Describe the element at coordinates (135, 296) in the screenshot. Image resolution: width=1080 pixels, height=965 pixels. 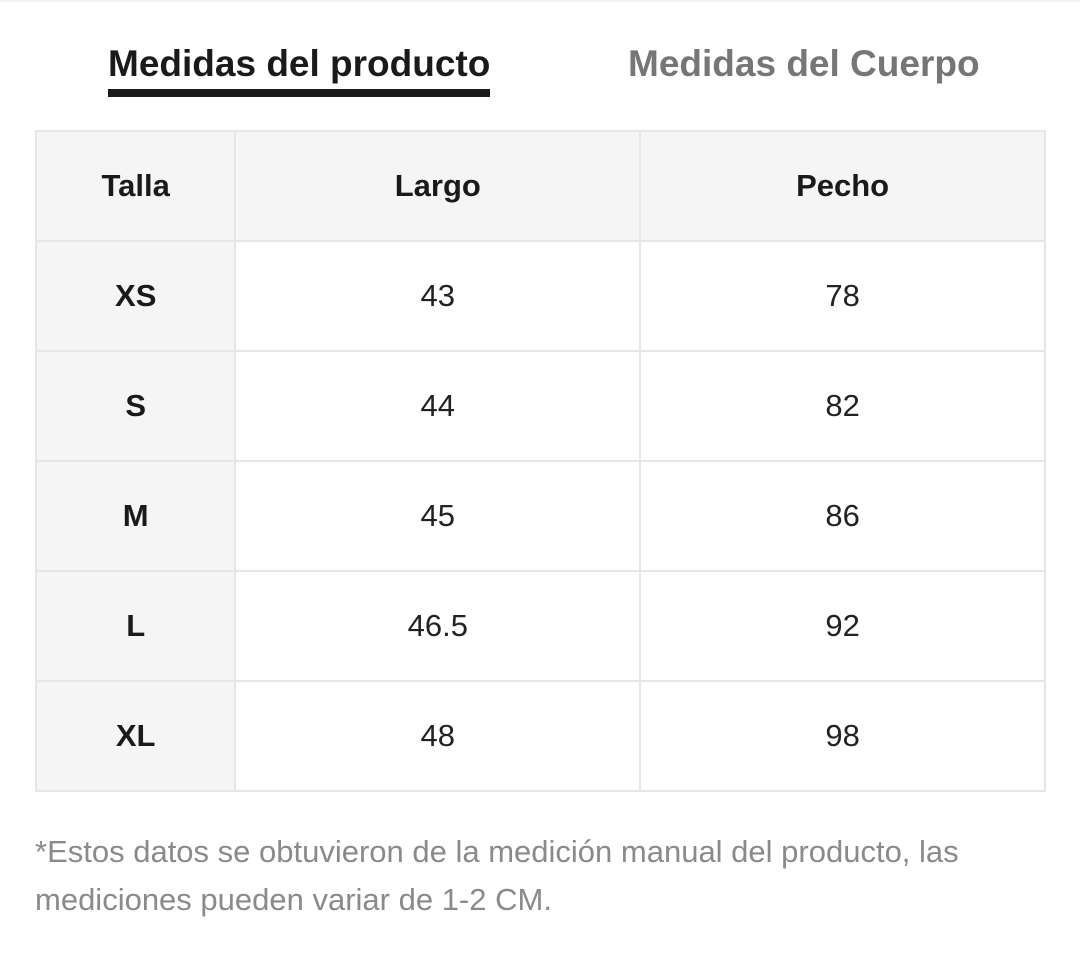
I see `size-cell: XS` at that location.